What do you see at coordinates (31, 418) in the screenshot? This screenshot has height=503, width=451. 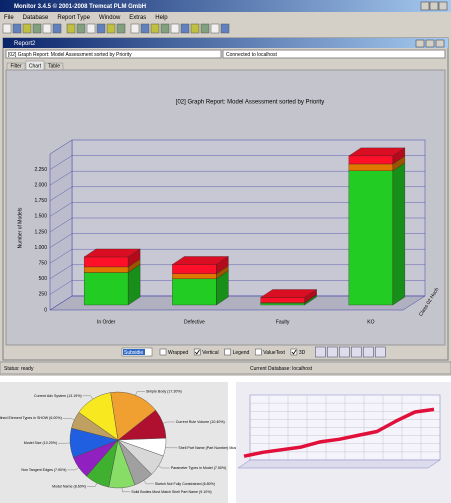 I see `slice-label: Predefined Element Types in SHOW (6.00%)` at bounding box center [31, 418].